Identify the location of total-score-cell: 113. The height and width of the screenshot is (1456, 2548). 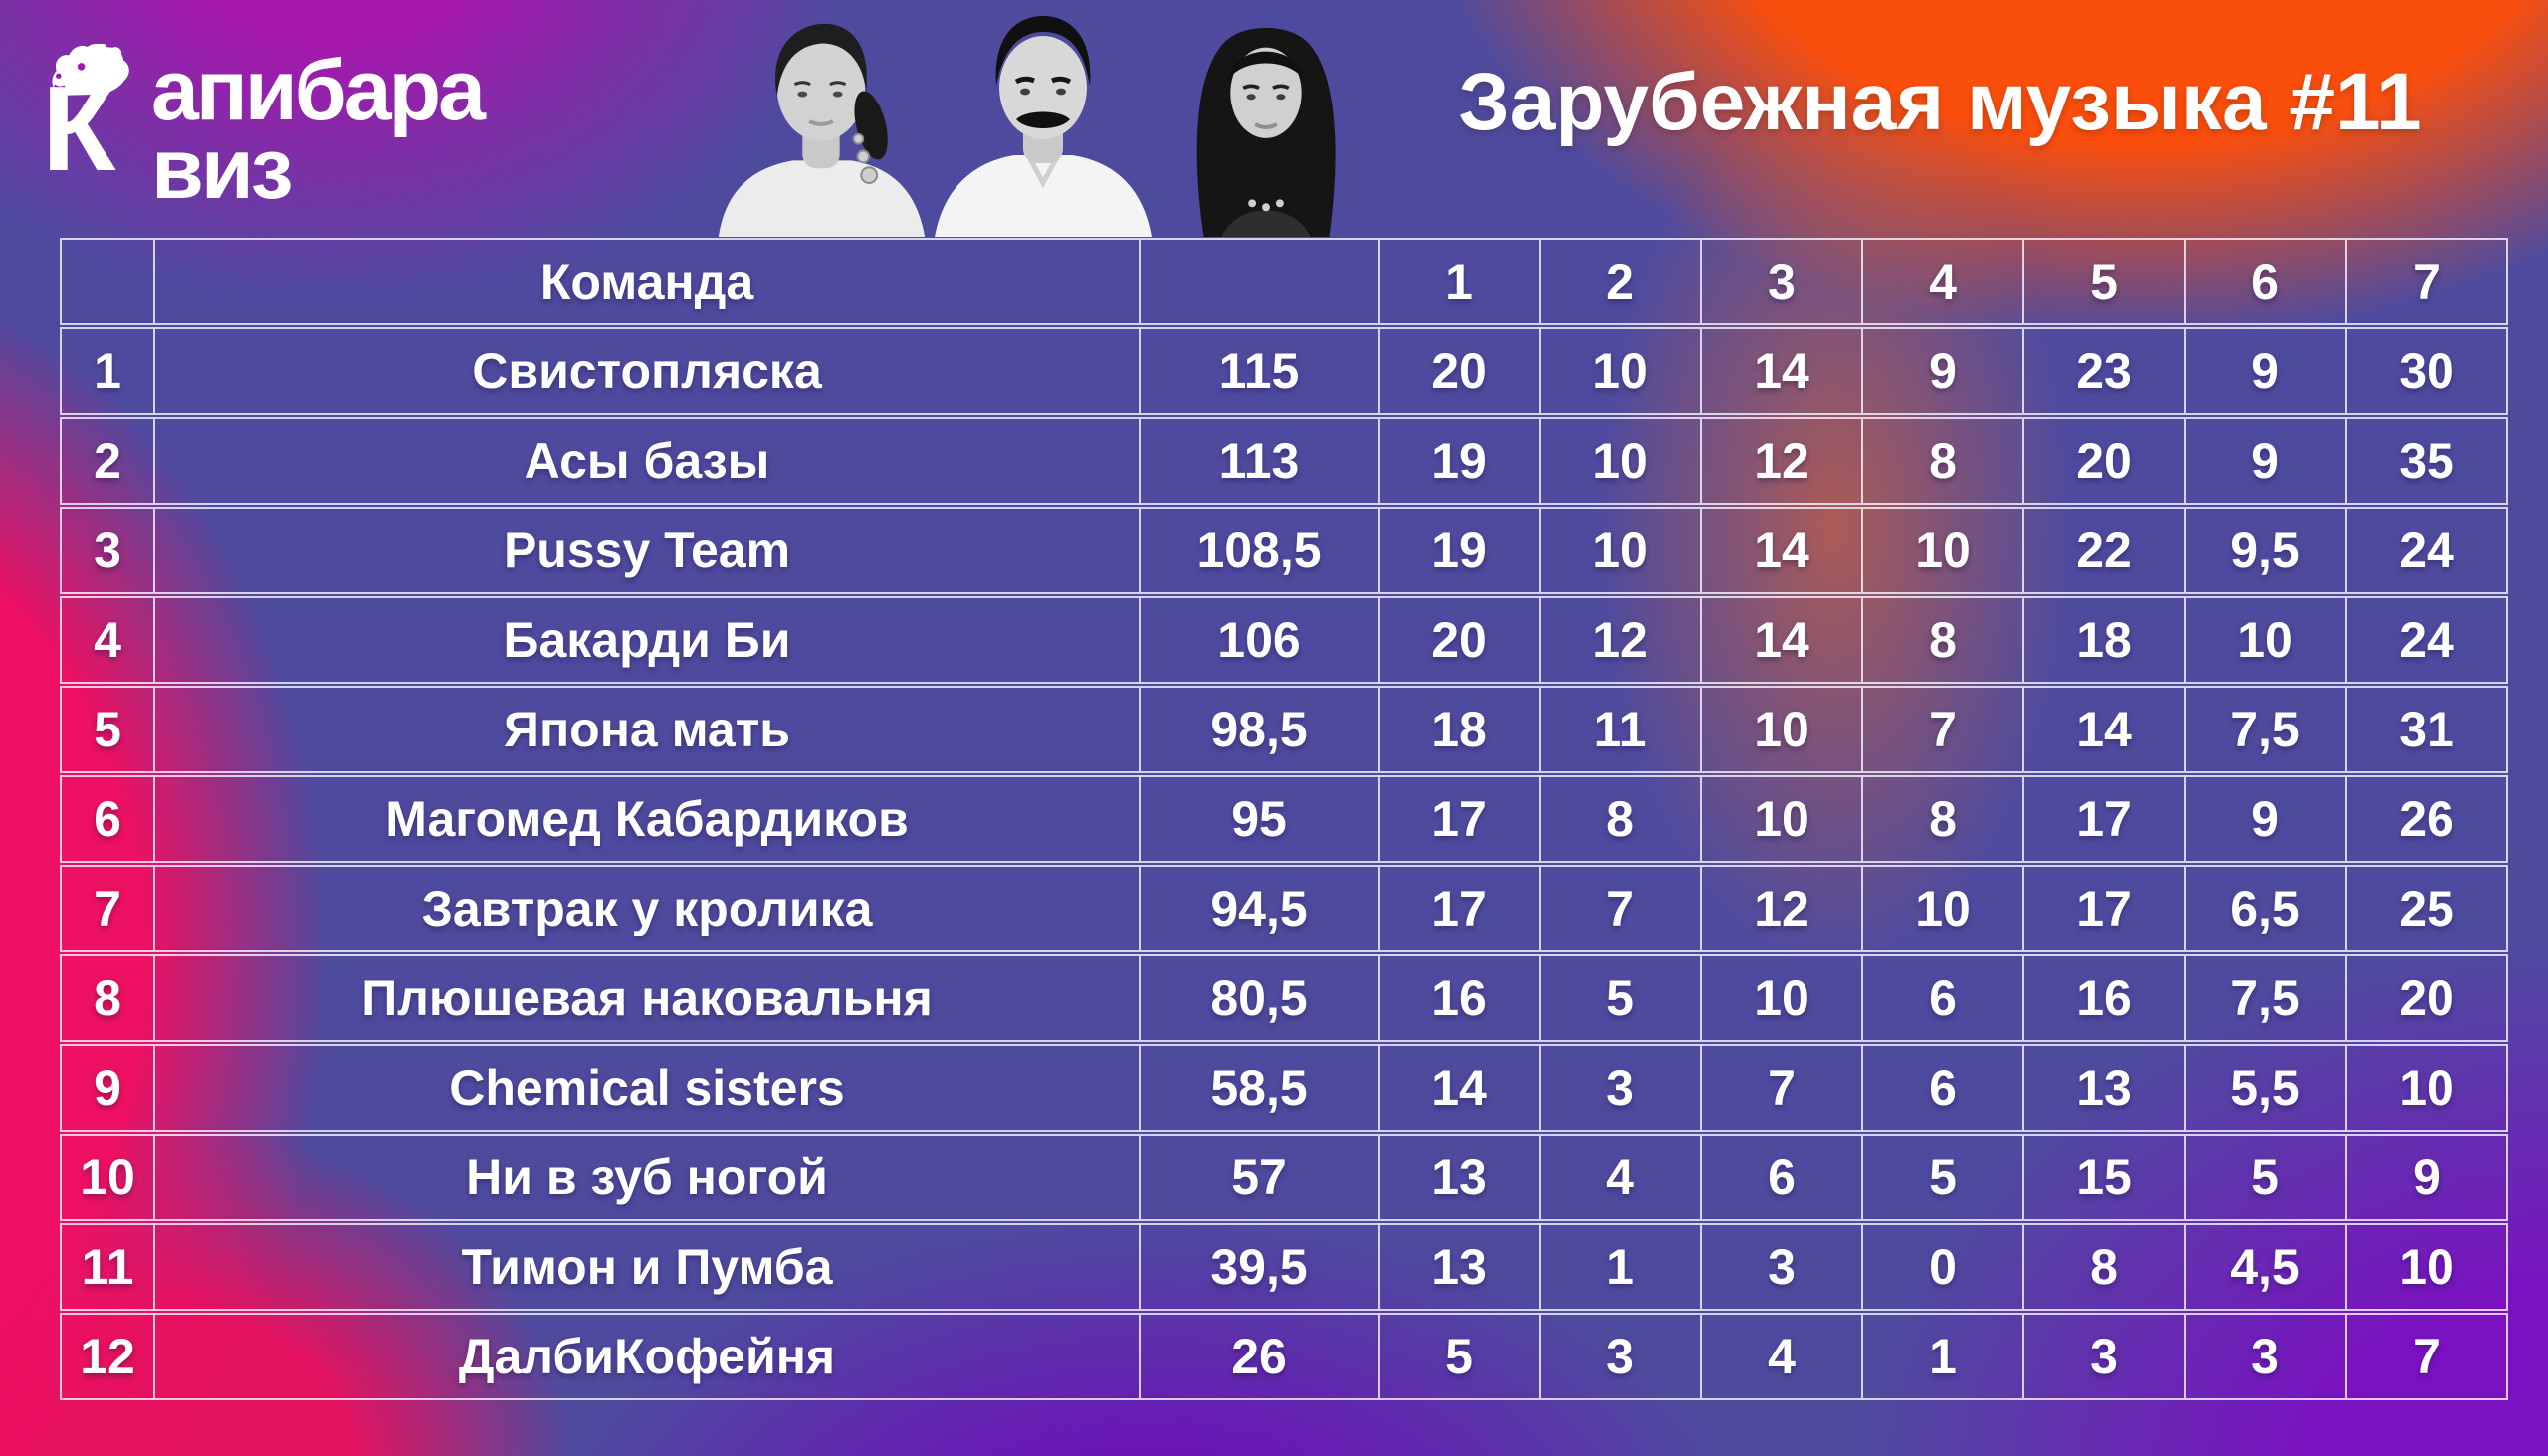
(1260, 461).